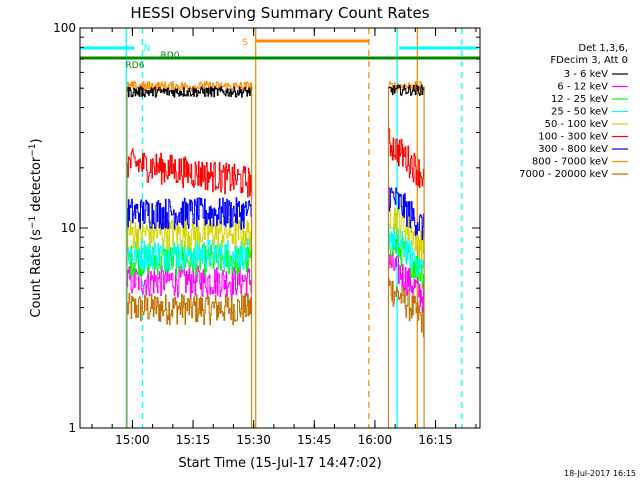 The height and width of the screenshot is (480, 640). What do you see at coordinates (573, 137) in the screenshot?
I see `legend-label: 100 - 300 keV` at bounding box center [573, 137].